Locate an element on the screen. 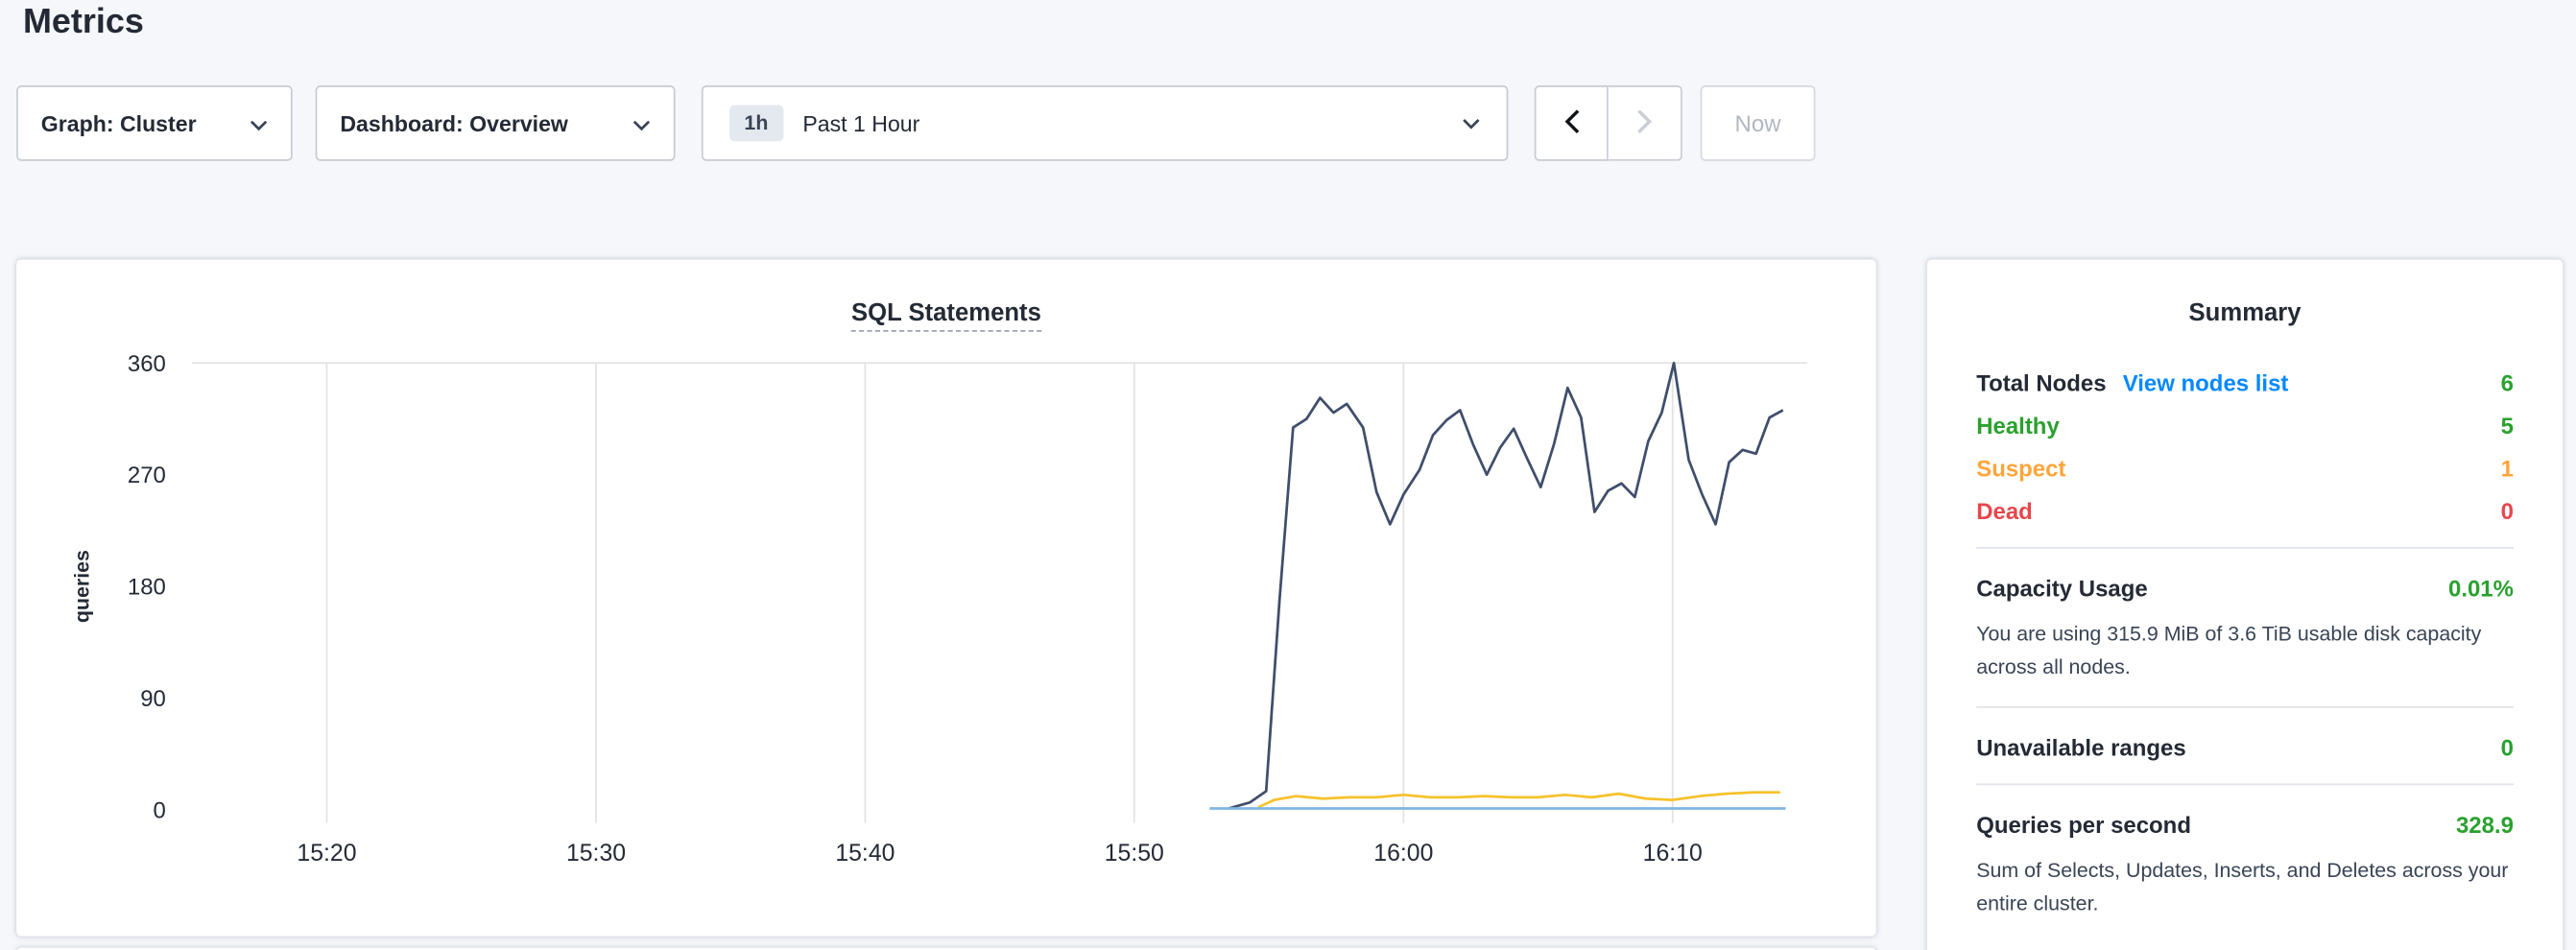 This screenshot has height=950, width=2576. time-range-badge: 1h is located at coordinates (756, 123).